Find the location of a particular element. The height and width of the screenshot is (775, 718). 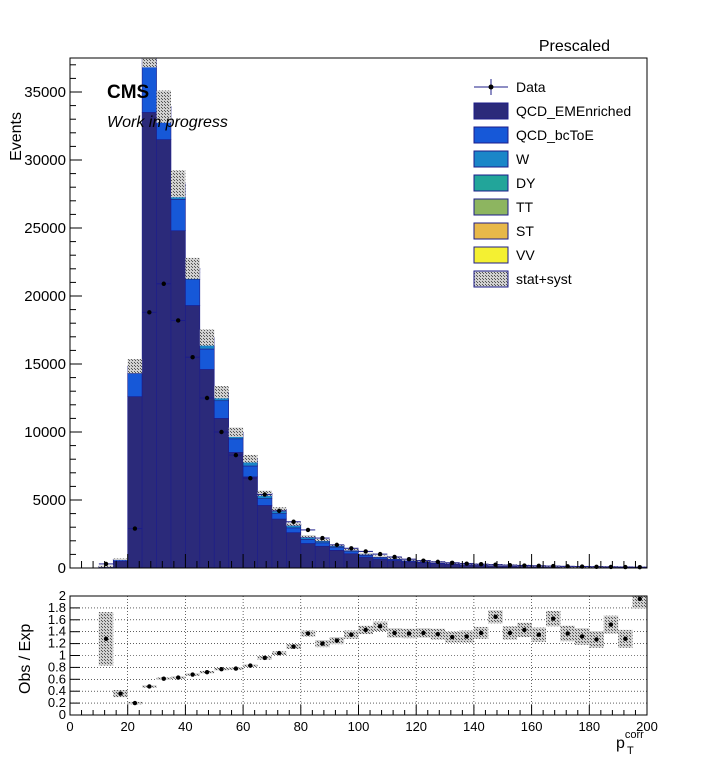

legend-entry-stat-syst: stat+syst is located at coordinates (522, 279).